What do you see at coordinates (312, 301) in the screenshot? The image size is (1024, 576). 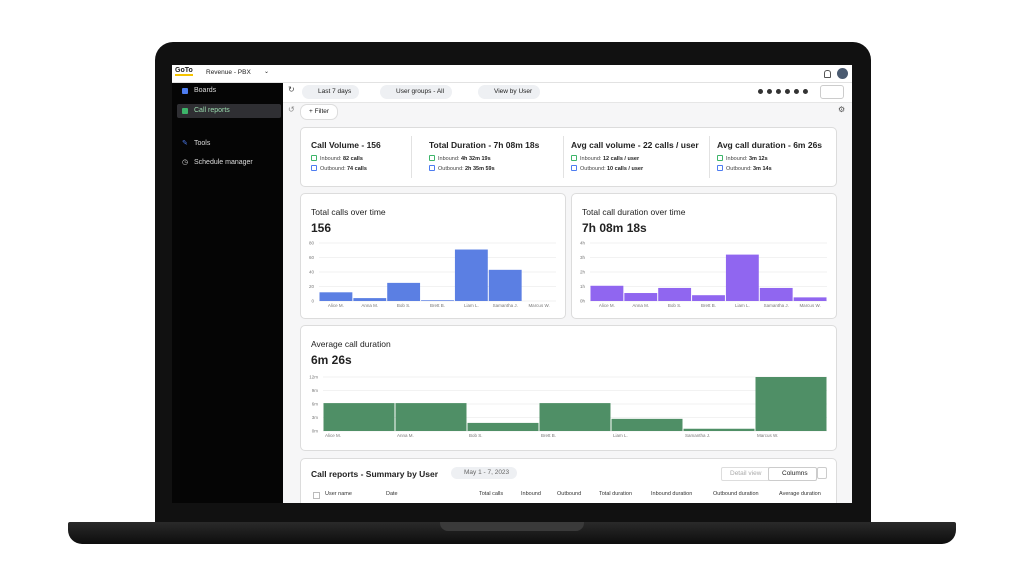 I see `y-tick-label: 0` at bounding box center [312, 301].